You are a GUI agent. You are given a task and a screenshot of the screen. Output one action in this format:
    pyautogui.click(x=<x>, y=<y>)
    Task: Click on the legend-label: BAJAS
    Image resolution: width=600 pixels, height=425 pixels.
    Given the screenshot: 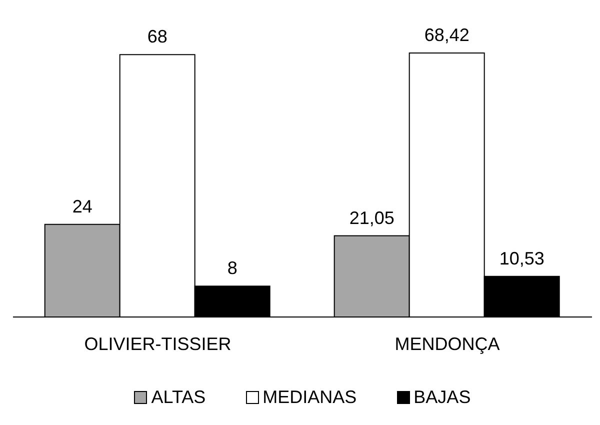 What is the action you would take?
    pyautogui.click(x=442, y=397)
    